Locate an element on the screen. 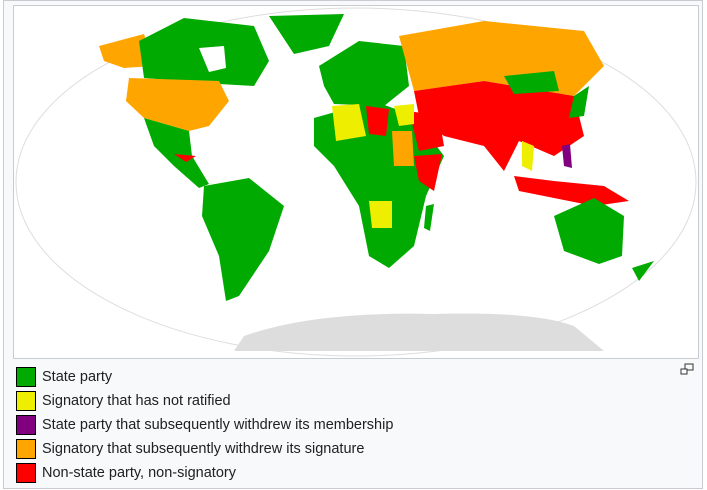  legend-label: State party is located at coordinates (77, 377).